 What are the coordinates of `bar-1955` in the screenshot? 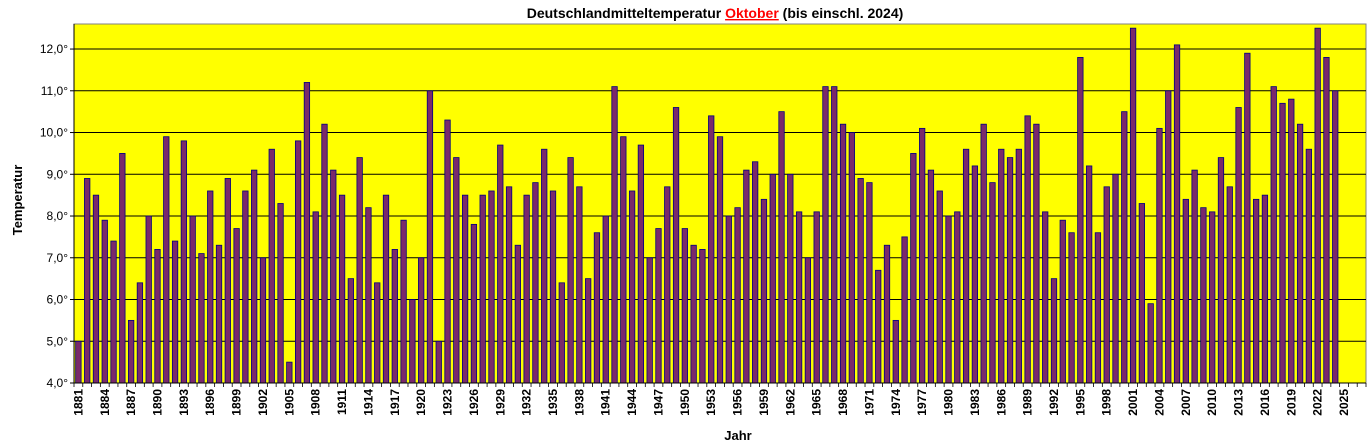 It's located at (728, 299).